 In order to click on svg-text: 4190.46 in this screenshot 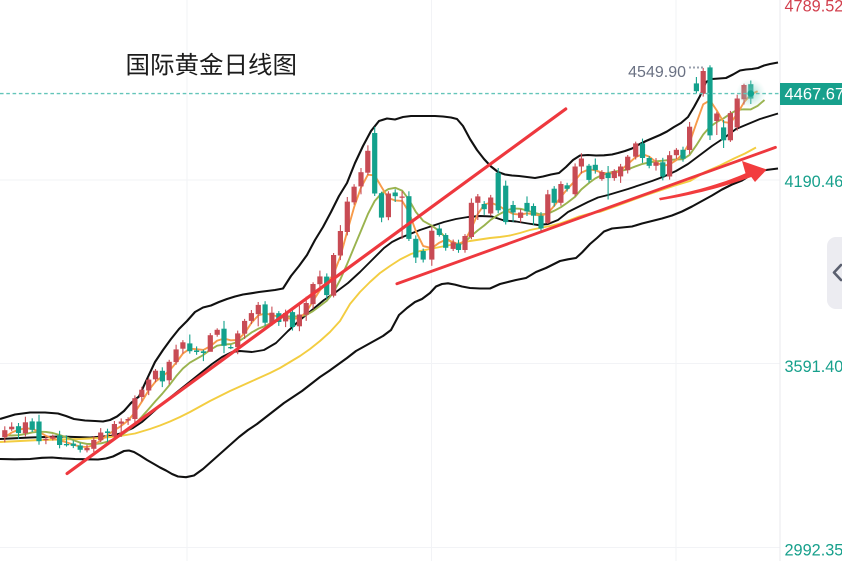, I will do `click(813, 182)`.